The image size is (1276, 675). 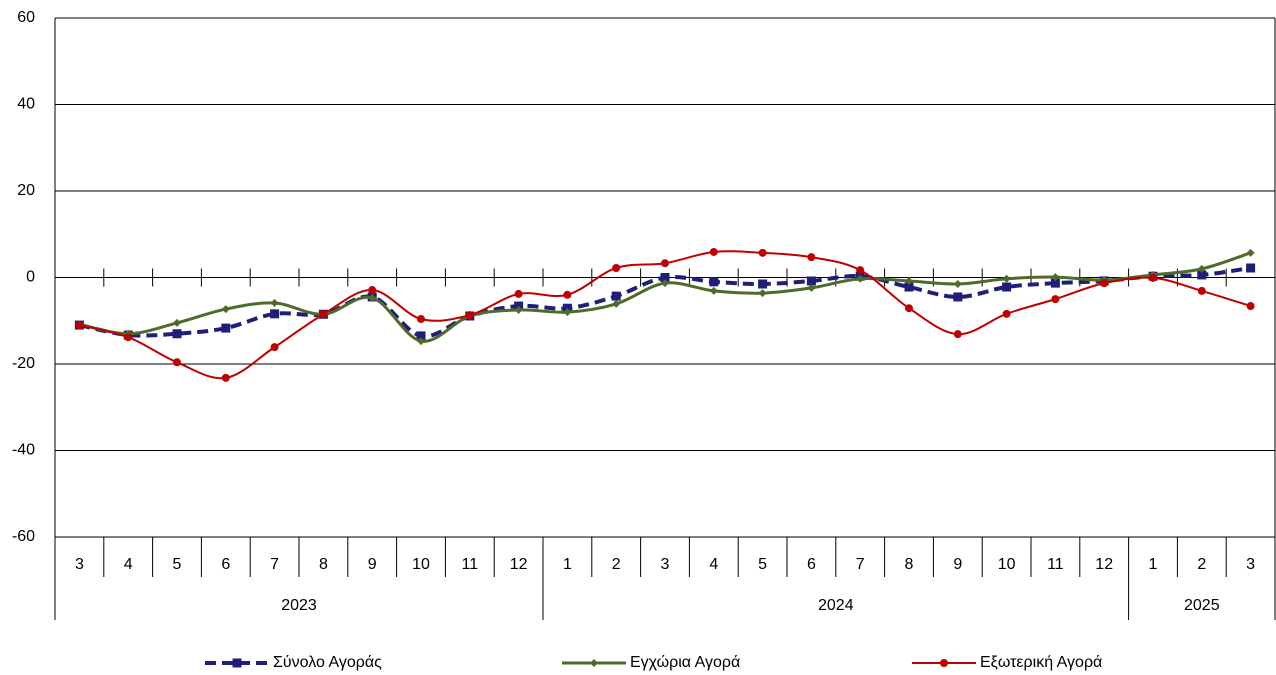 What do you see at coordinates (26, 17) in the screenshot?
I see `y-tick-label: 60` at bounding box center [26, 17].